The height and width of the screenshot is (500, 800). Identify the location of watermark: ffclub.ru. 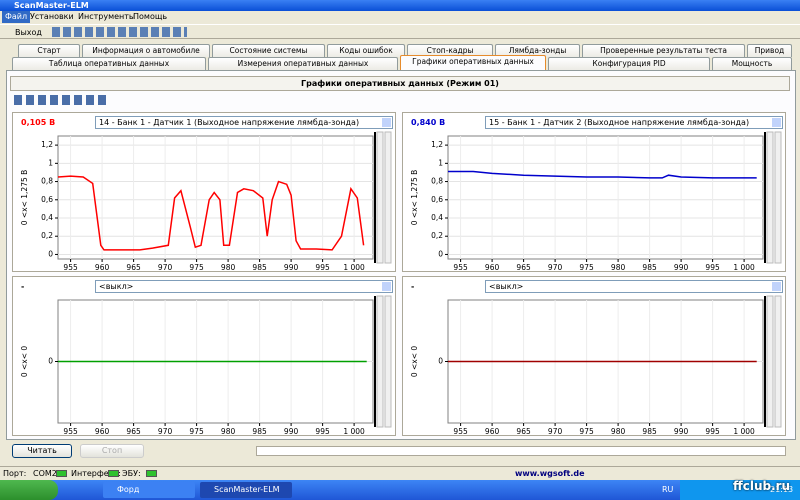
(762, 486).